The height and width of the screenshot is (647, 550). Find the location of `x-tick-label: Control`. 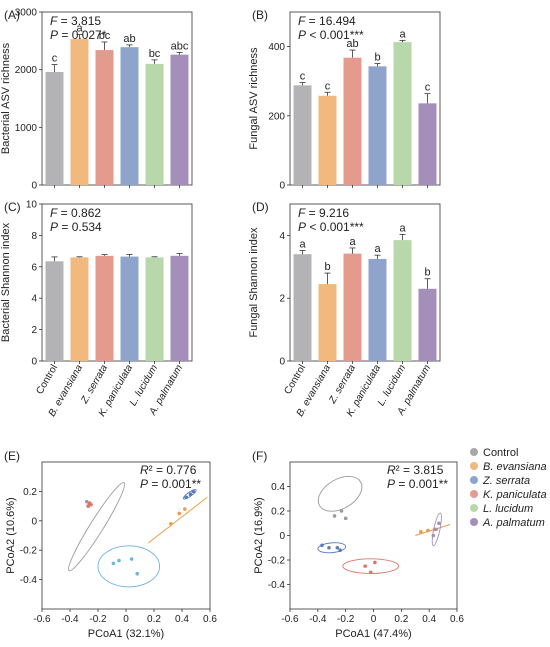

x-tick-label: Control is located at coordinates (295, 379).